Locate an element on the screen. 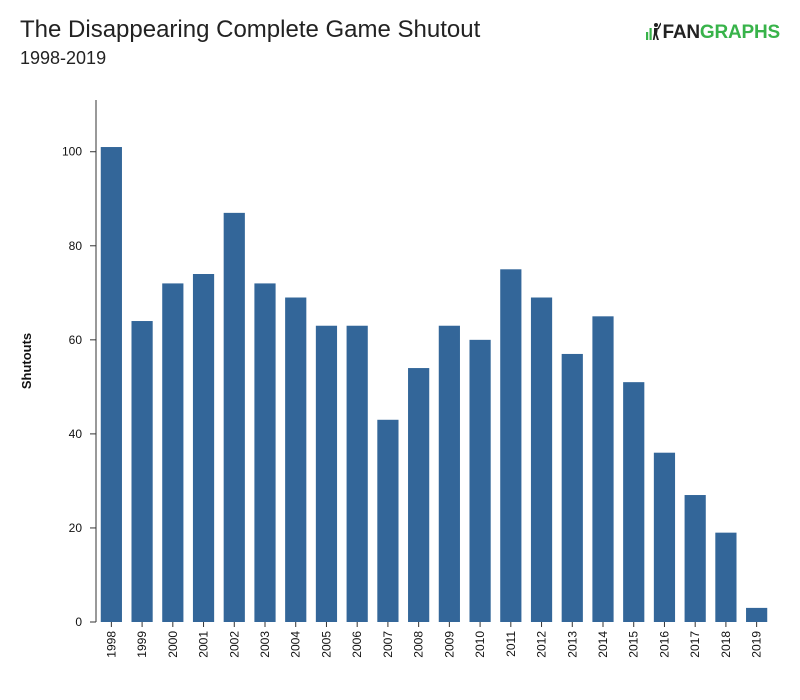 The width and height of the screenshot is (800, 700). bar-2009 is located at coordinates (449, 473).